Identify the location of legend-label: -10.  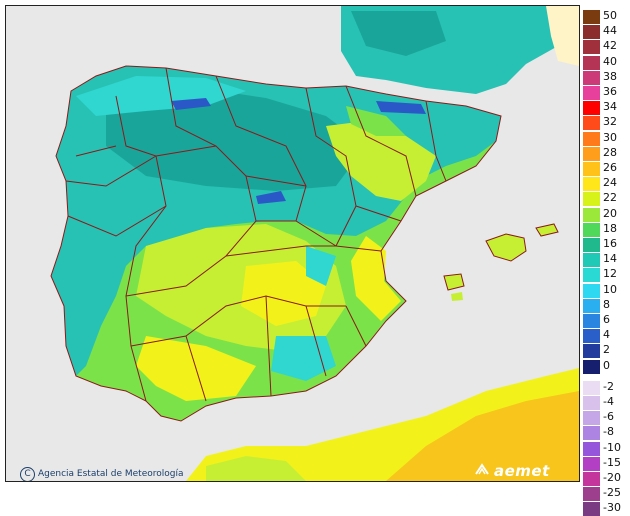
(612, 447).